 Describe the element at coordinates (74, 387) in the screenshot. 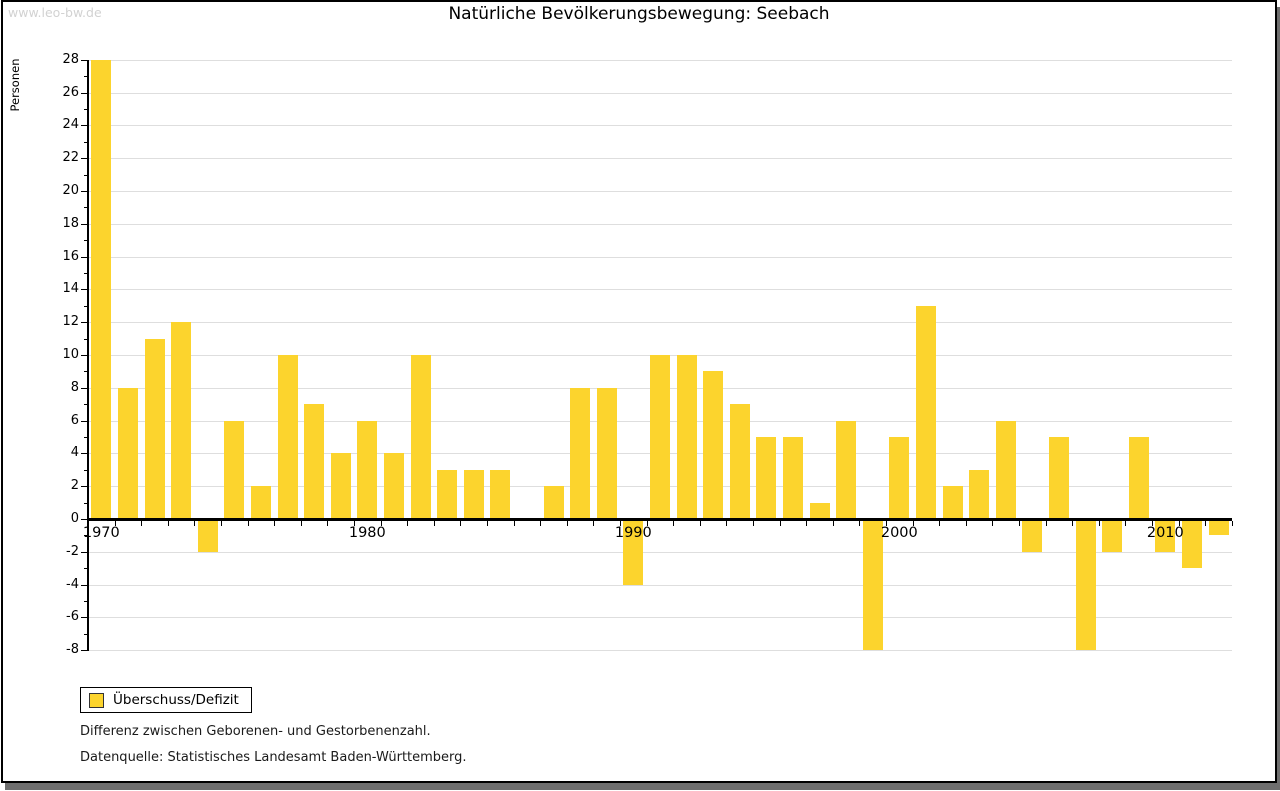

I see `y-tick-label-8: 8` at that location.